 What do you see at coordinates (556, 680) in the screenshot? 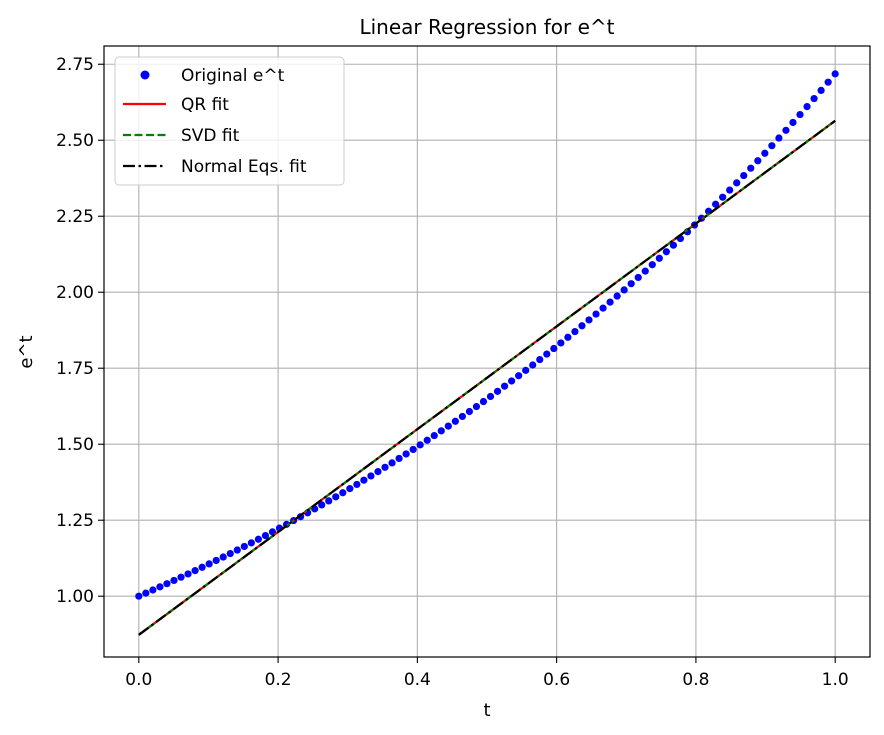
I see `x-tick-label: 0.6` at bounding box center [556, 680].